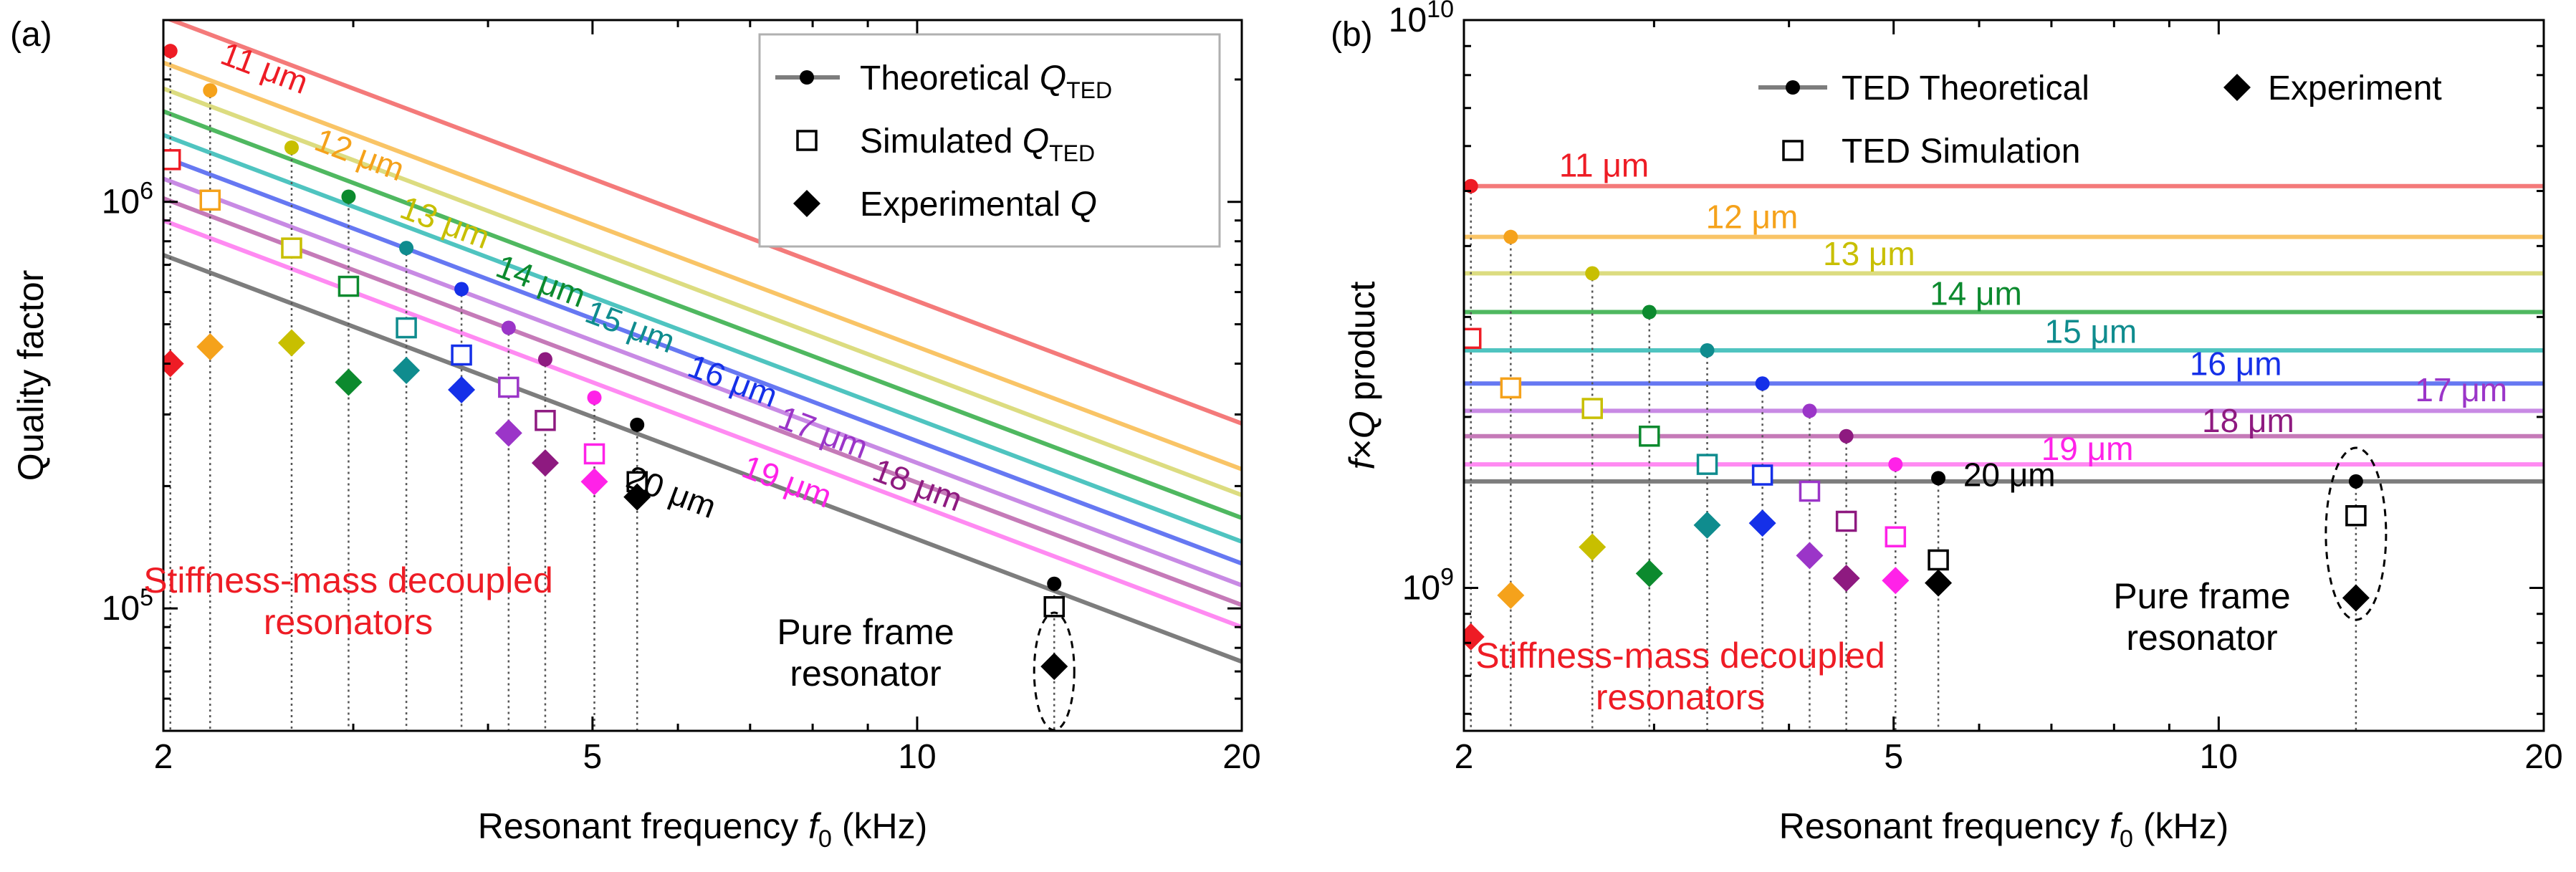 The width and height of the screenshot is (2576, 872). What do you see at coordinates (1362, 449) in the screenshot?
I see `y-axis-label-part: ×` at bounding box center [1362, 449].